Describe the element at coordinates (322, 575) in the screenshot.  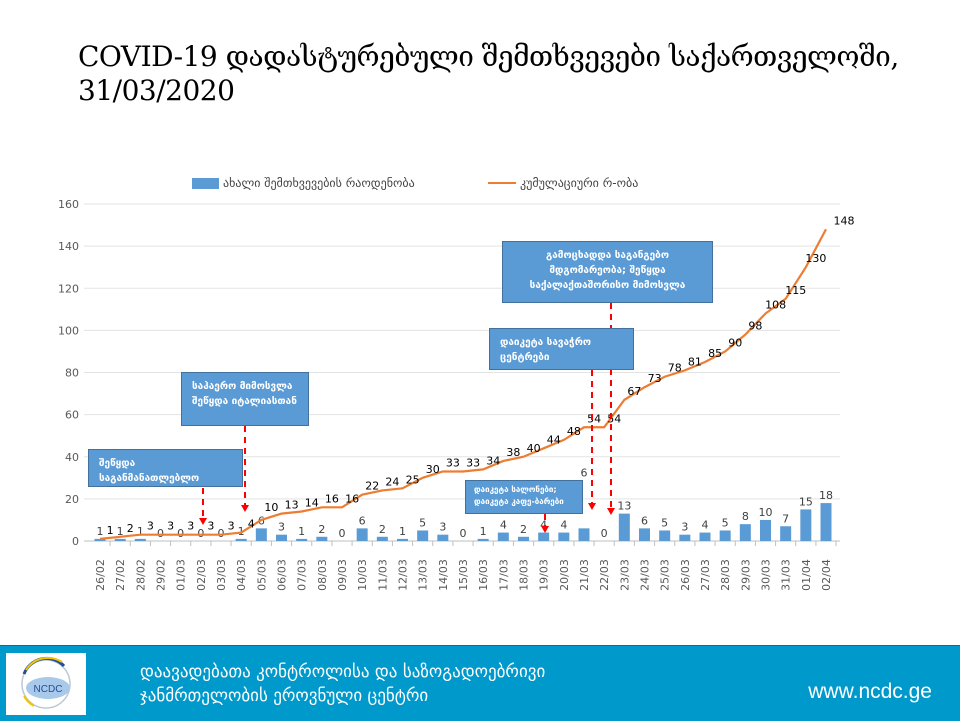
I see `x-tick-label: 08/03` at that location.